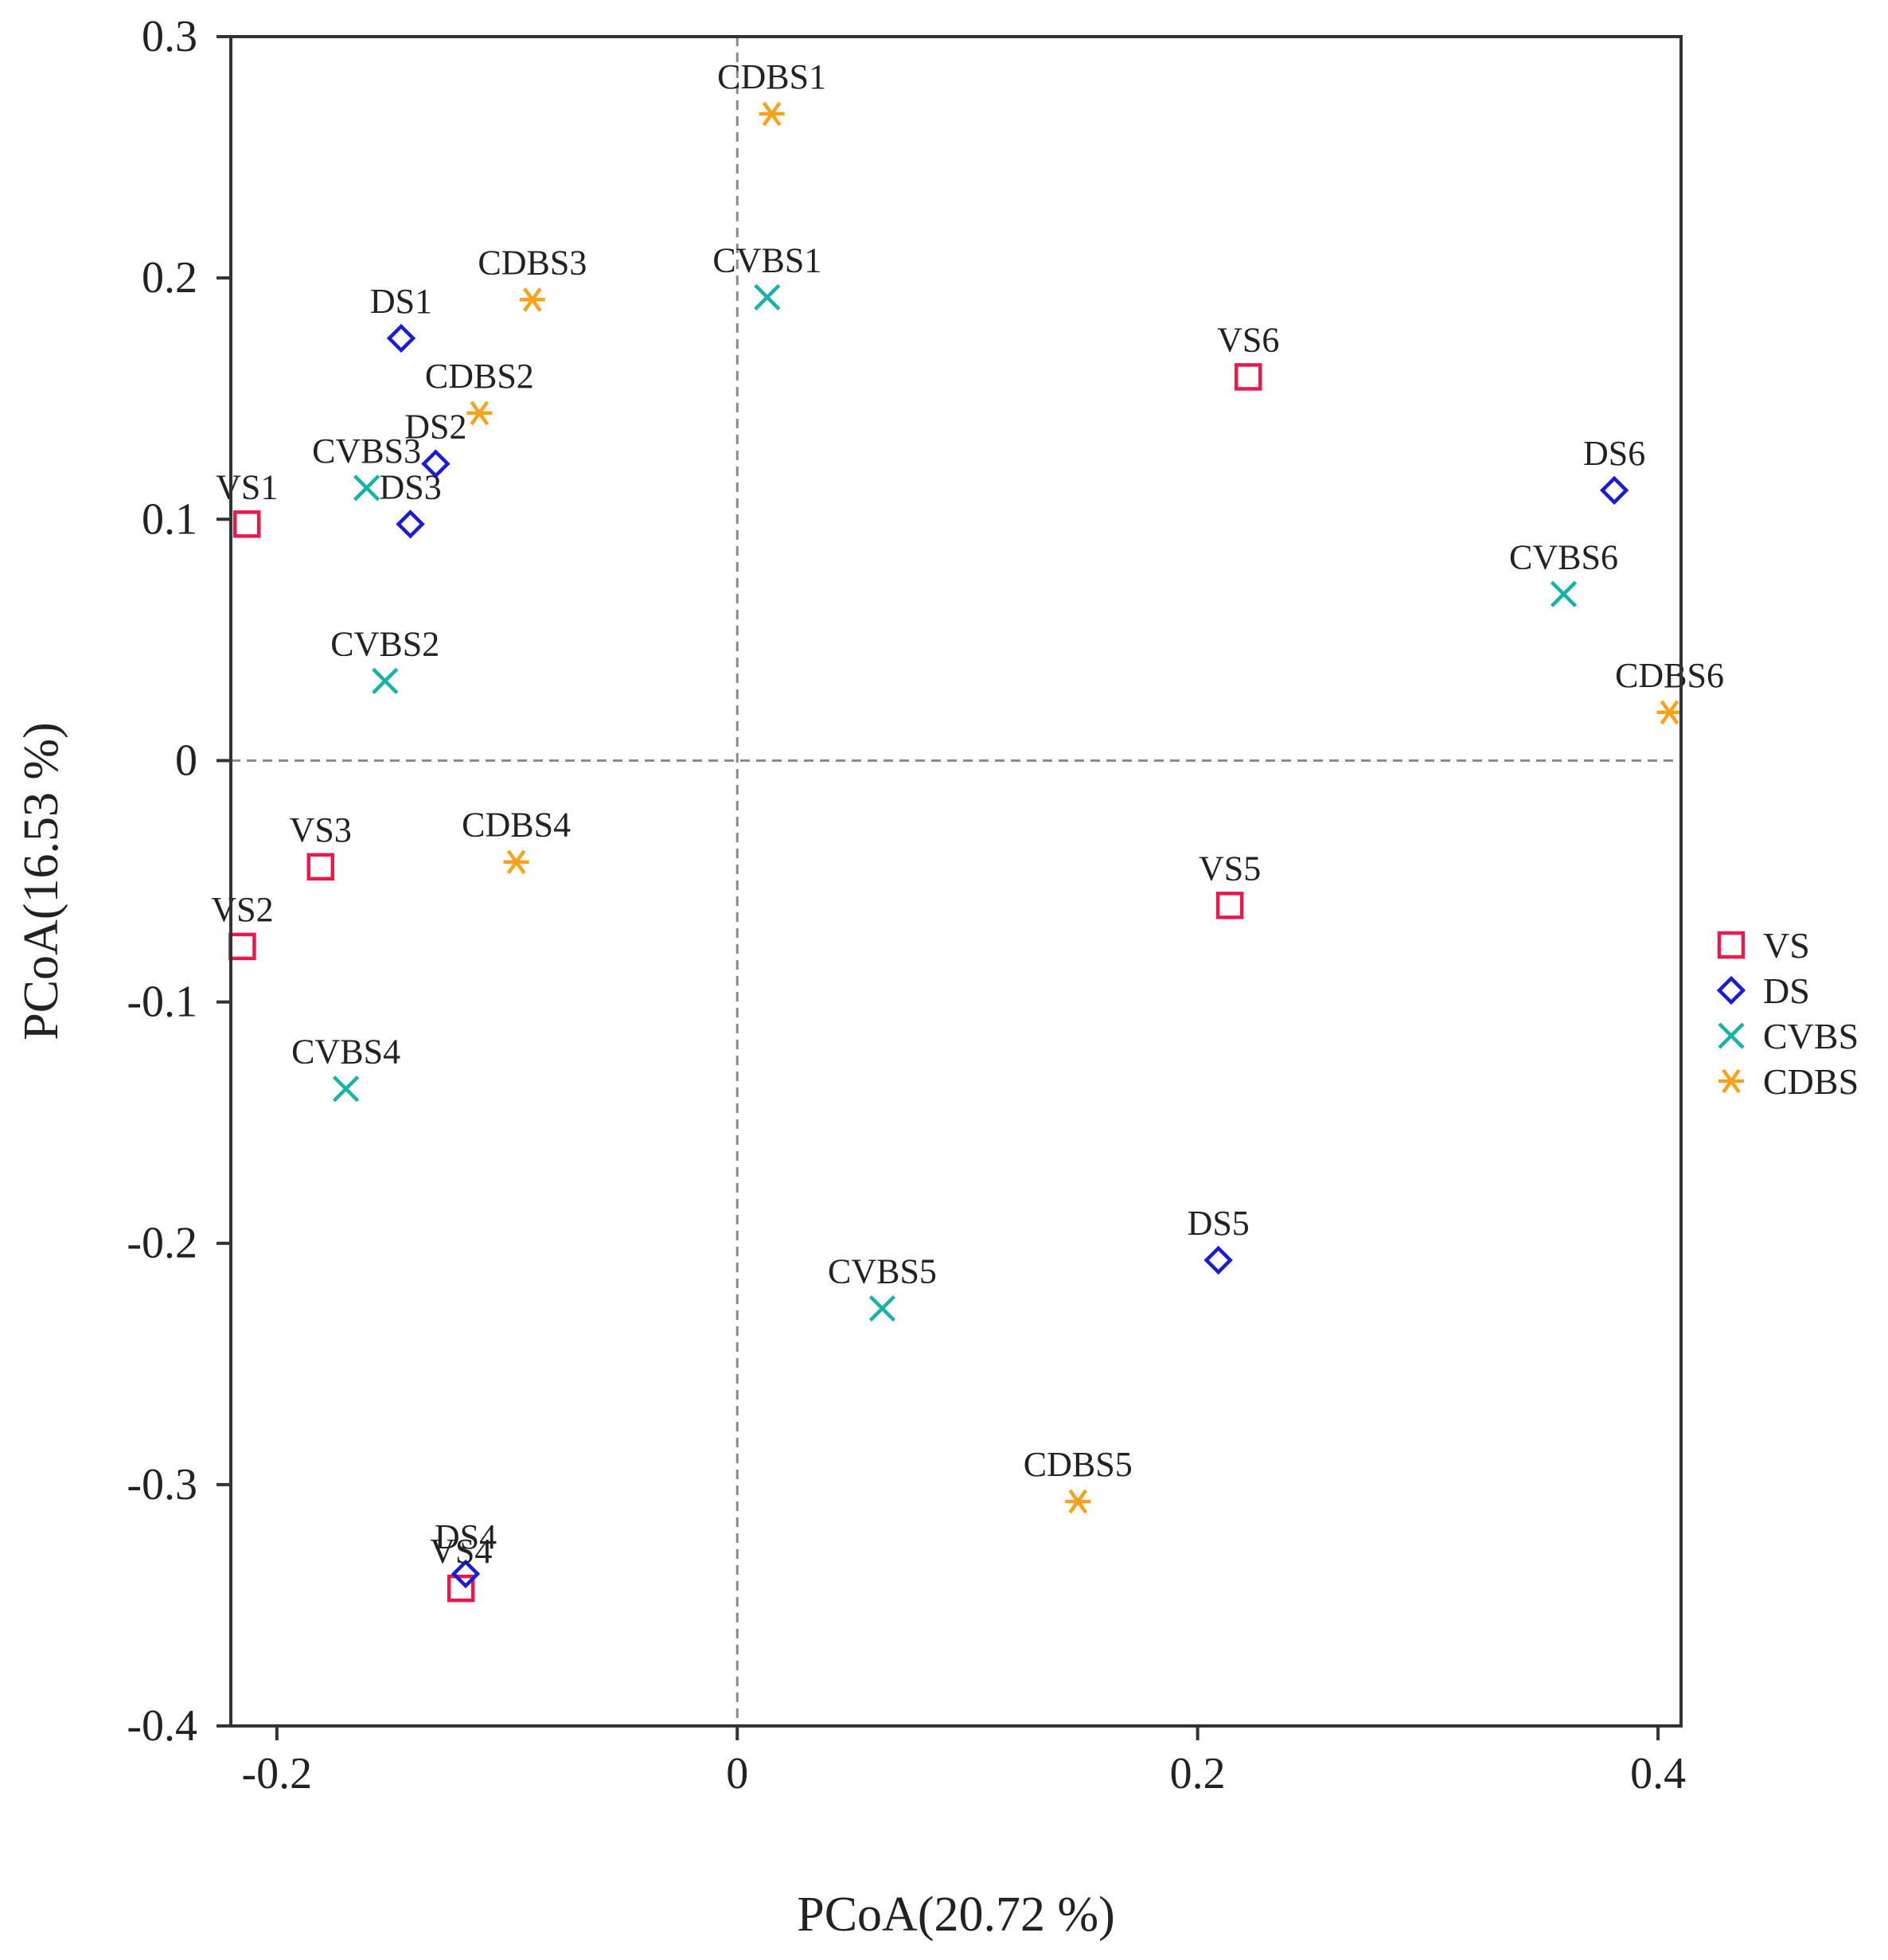 Image resolution: width=1888 pixels, height=1960 pixels. I want to click on legend-label-cdbs: CDBS, so click(1811, 1081).